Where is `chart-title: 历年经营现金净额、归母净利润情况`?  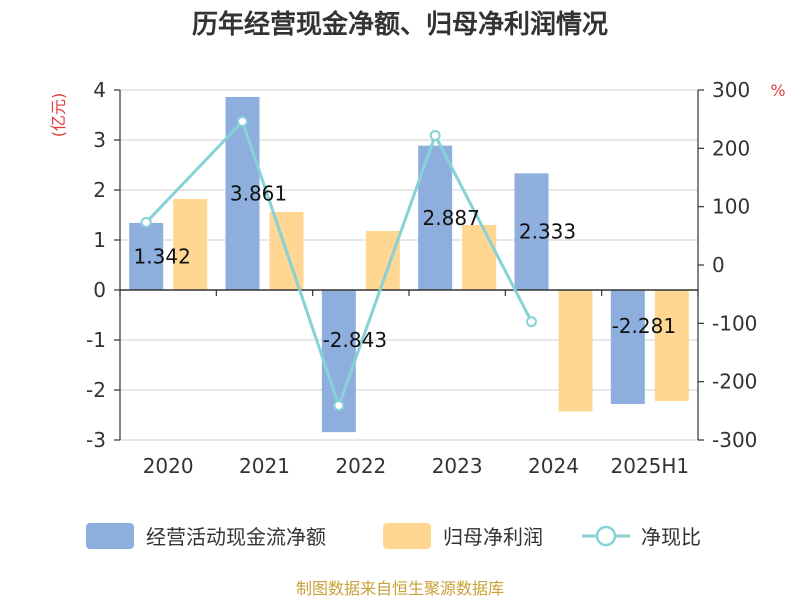 chart-title: 历年经营现金净额、归母净利润情况 is located at coordinates (400, 24).